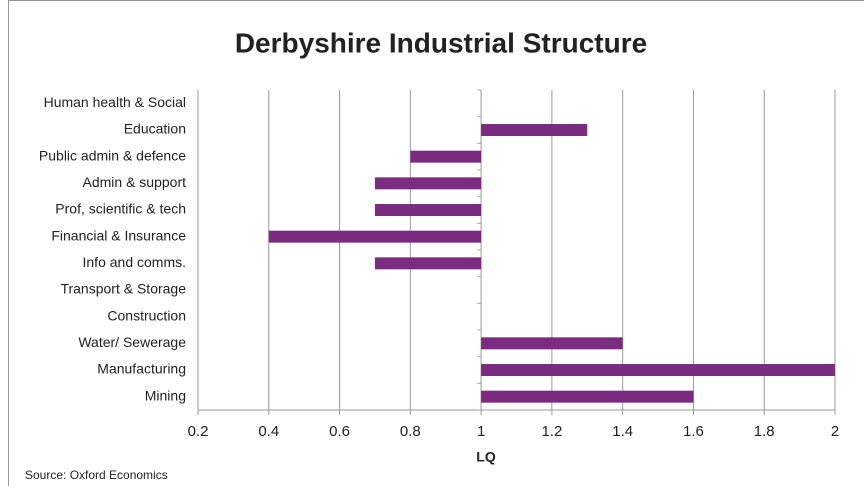 The height and width of the screenshot is (486, 864). Describe the element at coordinates (115, 102) in the screenshot. I see `y-tick-label: Human health & Social` at that location.